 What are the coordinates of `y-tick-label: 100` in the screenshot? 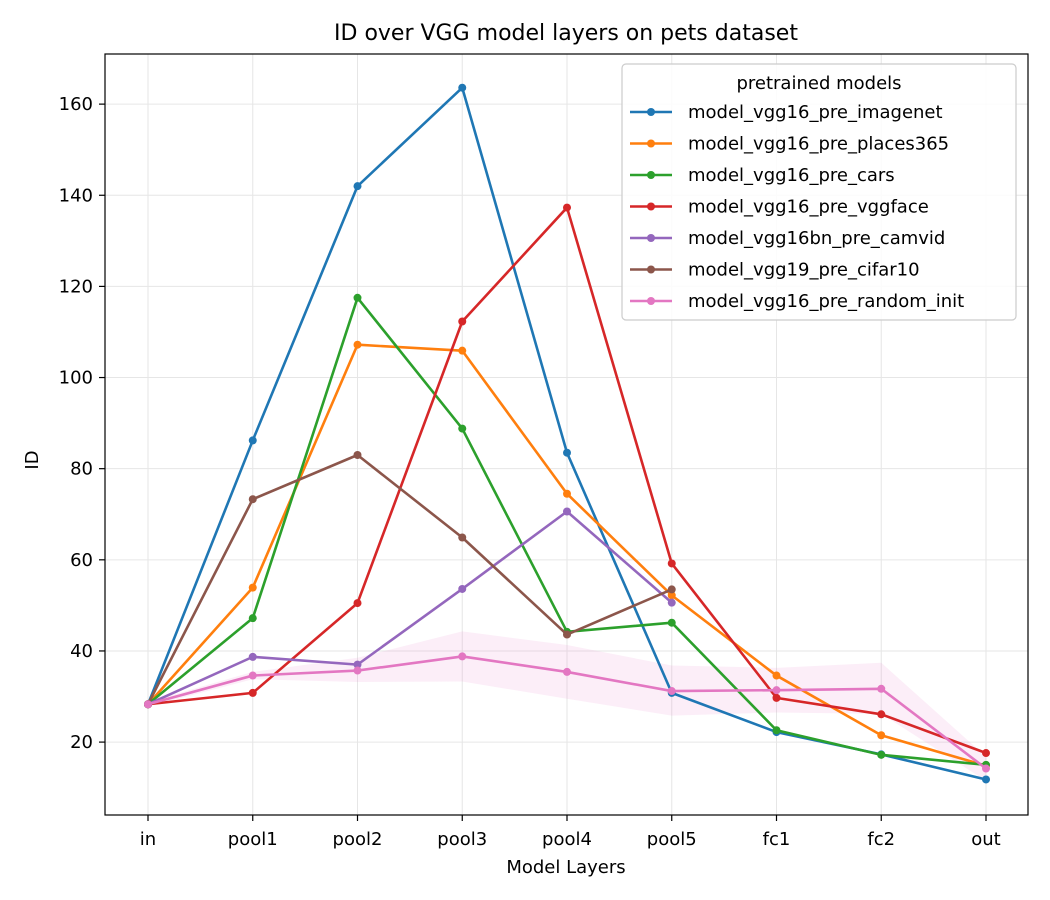 It's located at (76, 378).